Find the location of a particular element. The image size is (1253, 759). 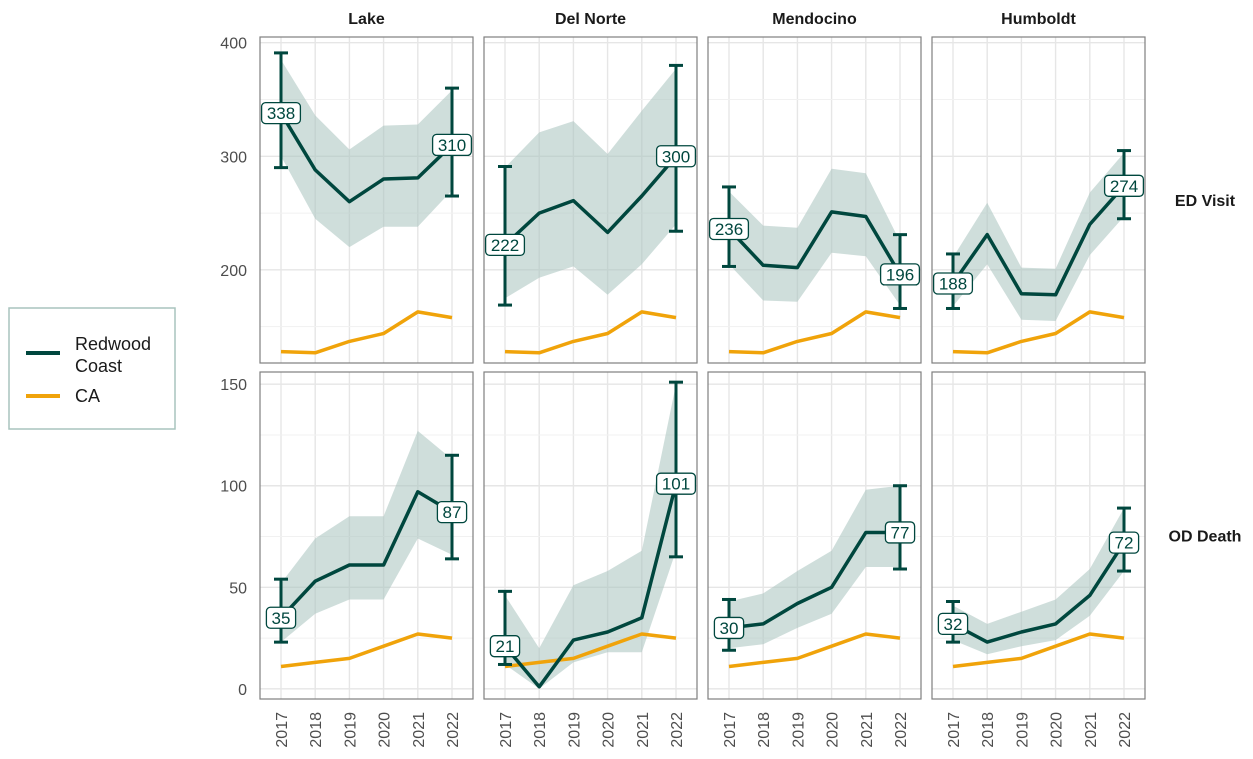

value-label: 274 is located at coordinates (1124, 186).